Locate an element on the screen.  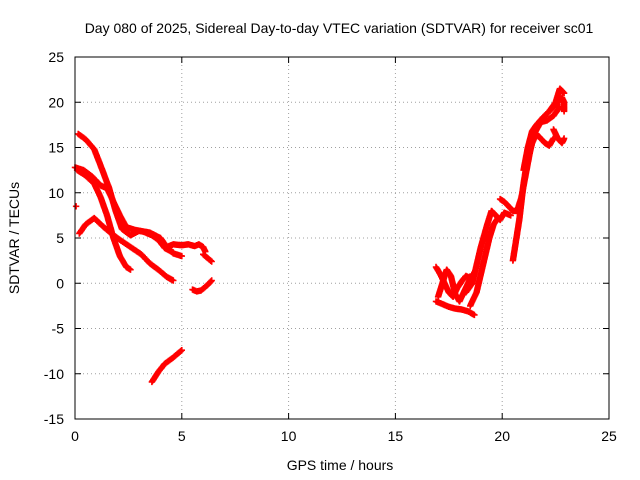
series-track-s is located at coordinates (559, 136).